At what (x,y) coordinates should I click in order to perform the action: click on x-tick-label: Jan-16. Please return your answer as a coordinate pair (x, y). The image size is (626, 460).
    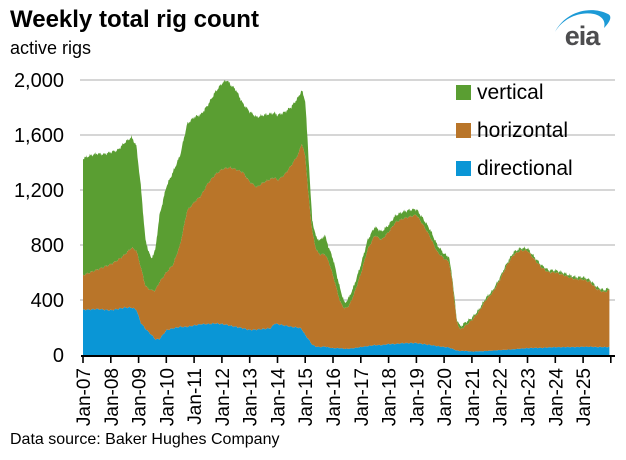
    Looking at the image, I should click on (334, 397).